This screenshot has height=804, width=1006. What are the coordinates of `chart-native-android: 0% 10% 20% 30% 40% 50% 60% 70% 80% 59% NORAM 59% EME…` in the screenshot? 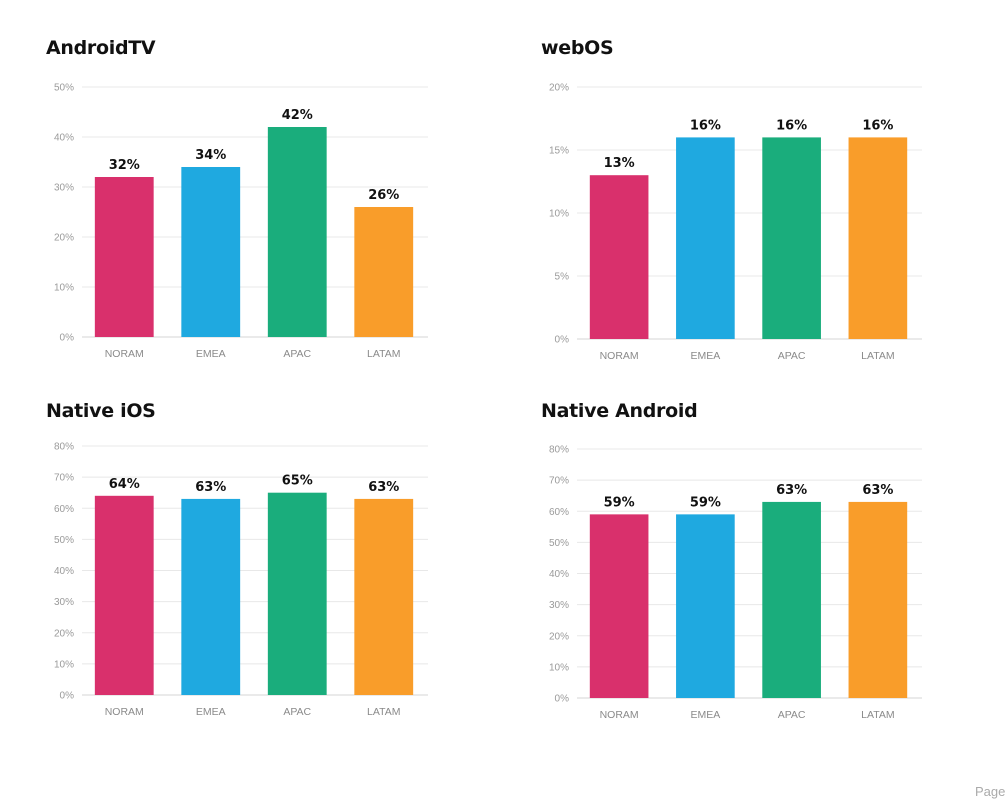 It's located at (735, 583).